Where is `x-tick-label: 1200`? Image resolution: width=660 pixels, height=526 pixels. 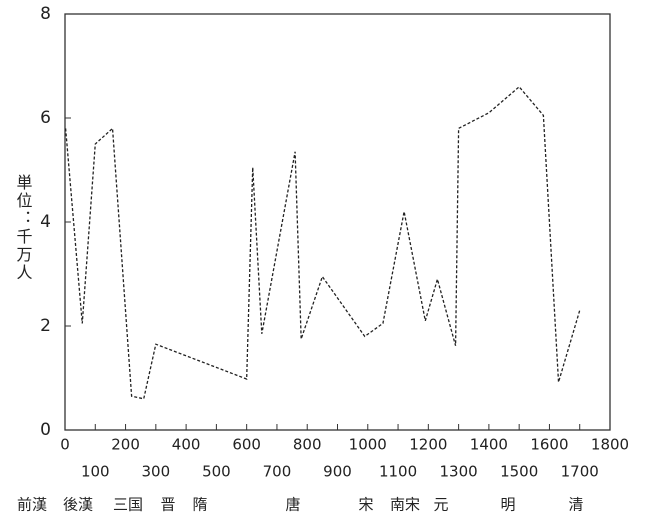
x-tick-label: 1200 is located at coordinates (428, 445).